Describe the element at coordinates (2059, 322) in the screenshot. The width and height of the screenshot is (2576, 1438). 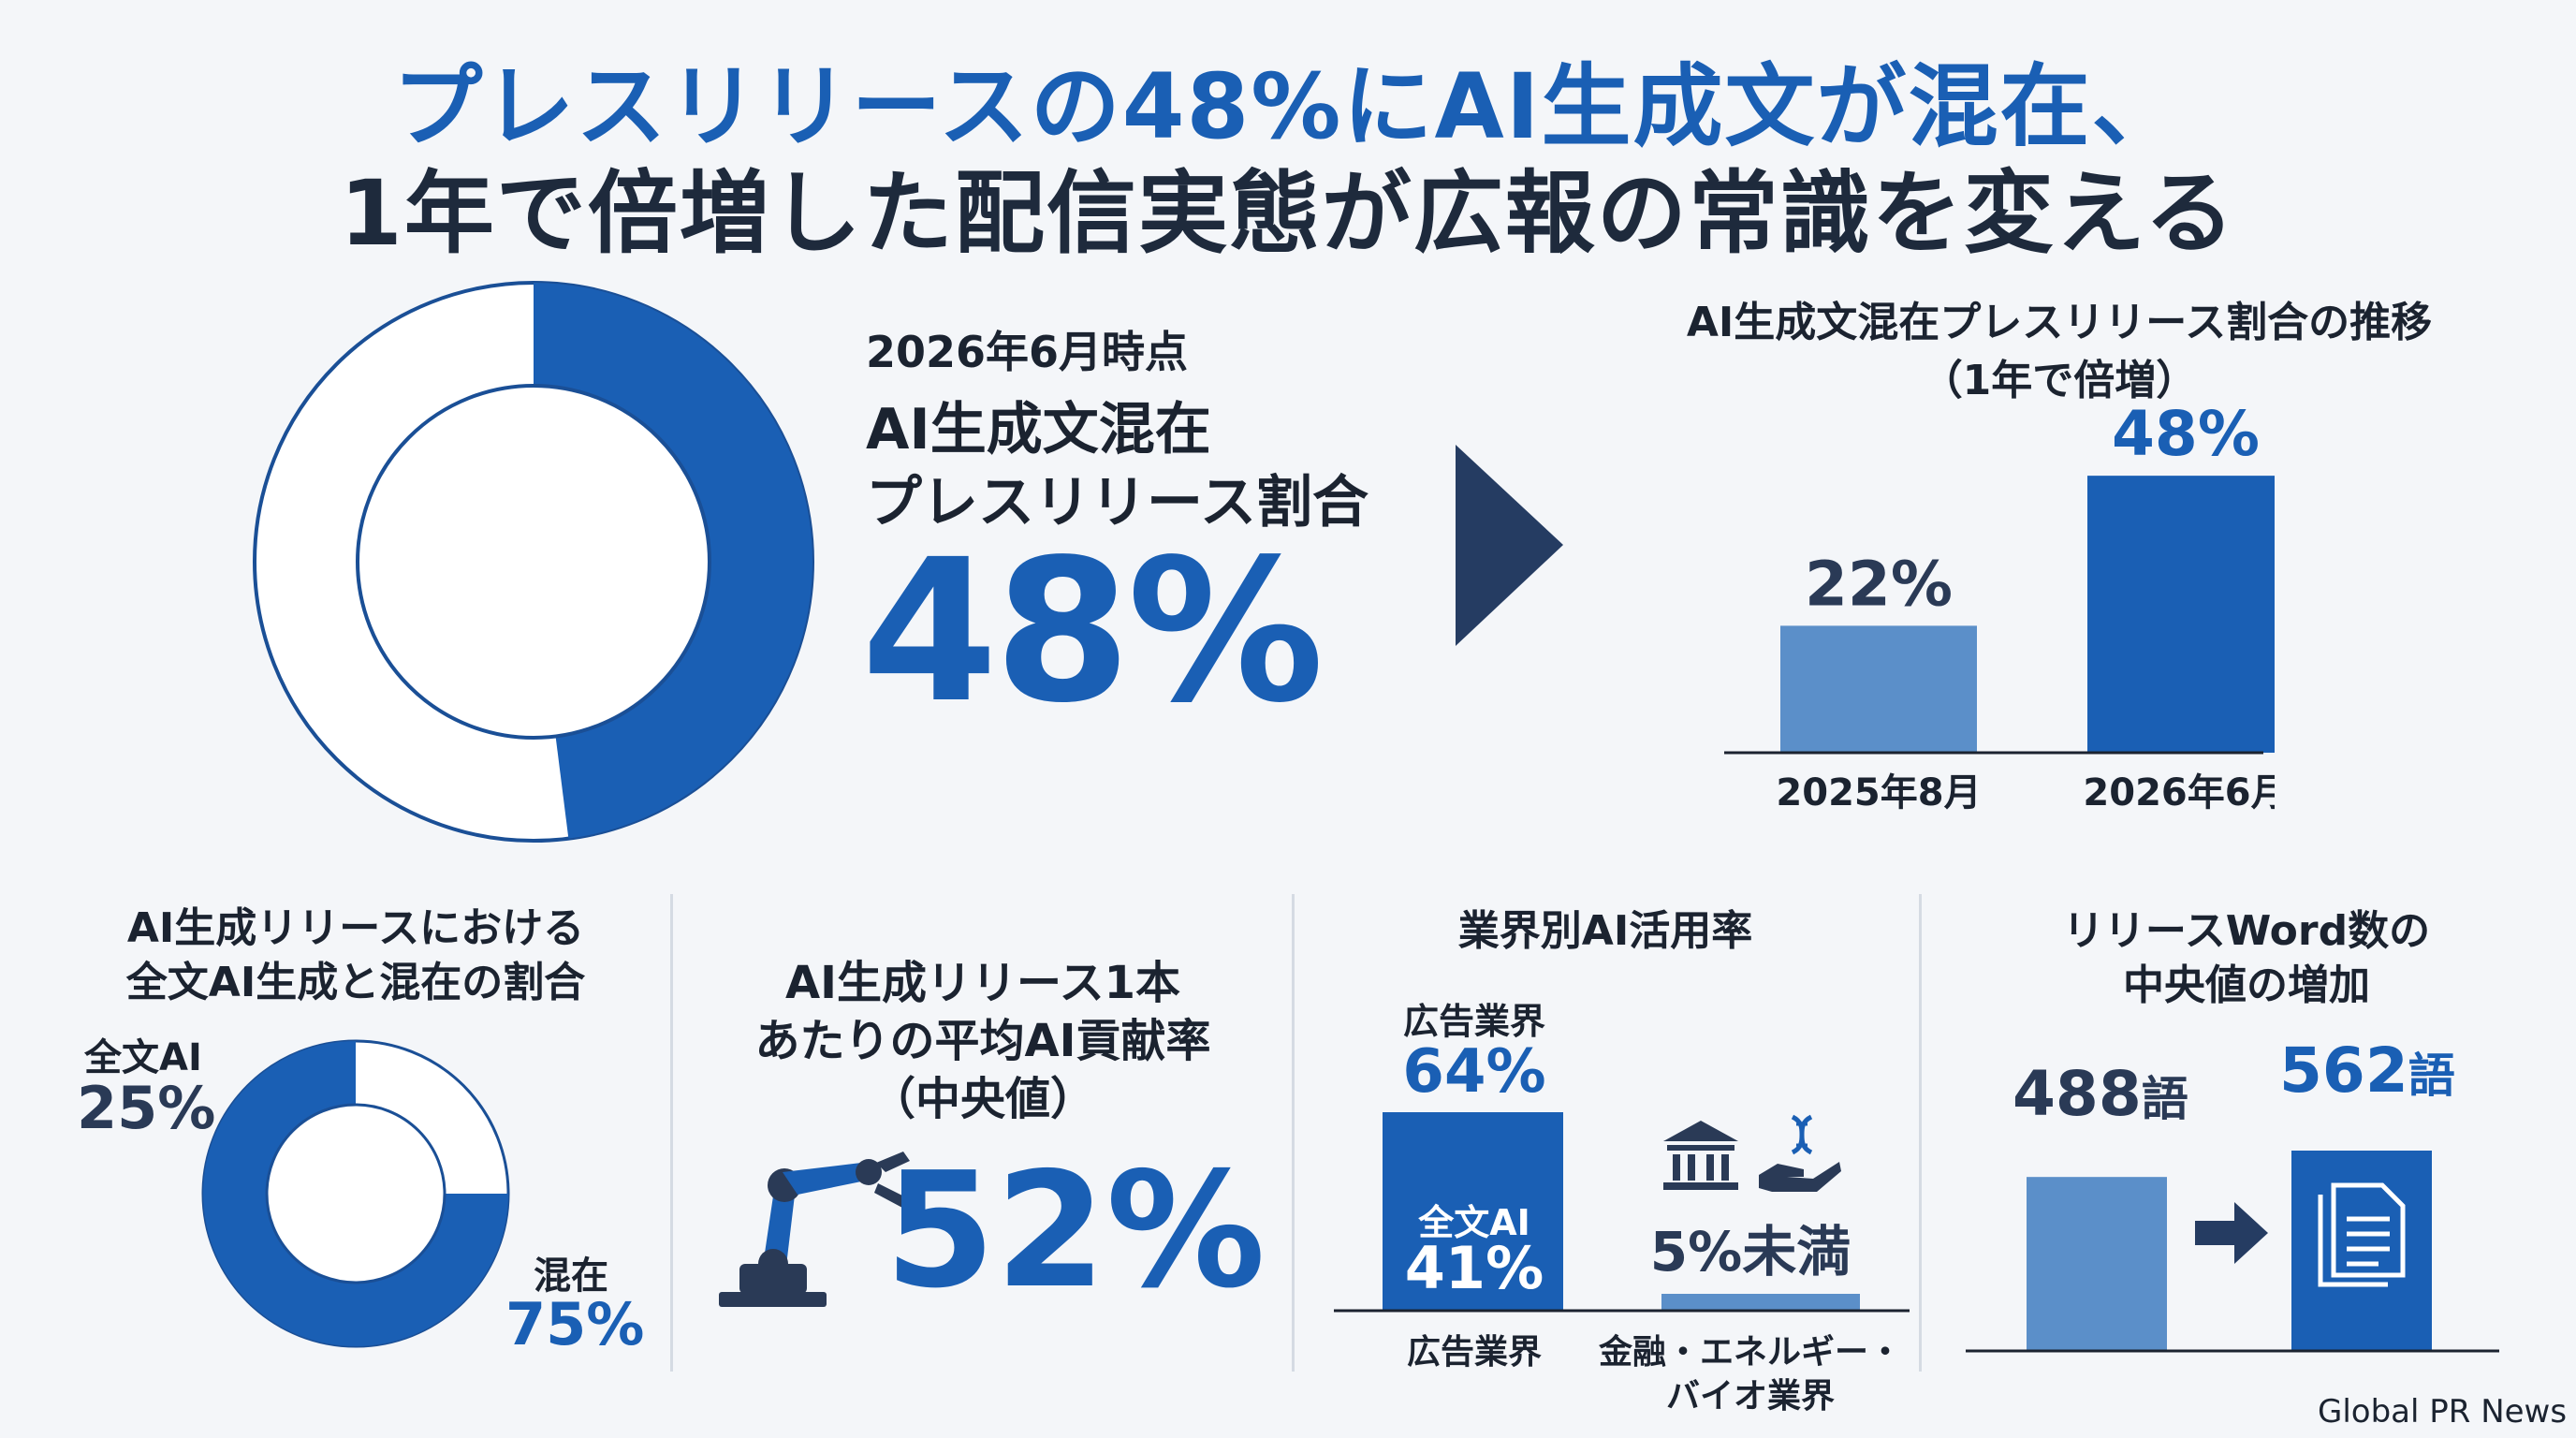
I see `trend-chart-title-line1: AI生成文混在プレスリリース割合の推移` at that location.